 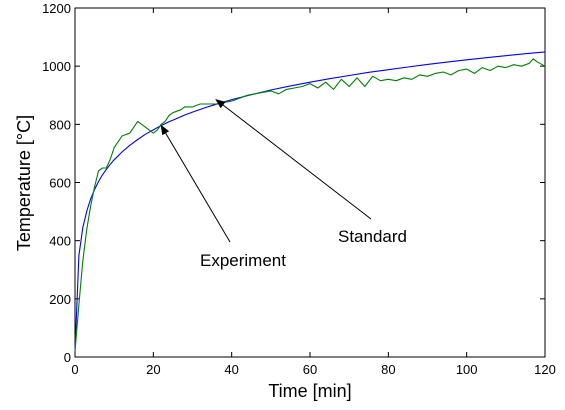 I want to click on x-tick-label: 20, so click(x=153, y=369).